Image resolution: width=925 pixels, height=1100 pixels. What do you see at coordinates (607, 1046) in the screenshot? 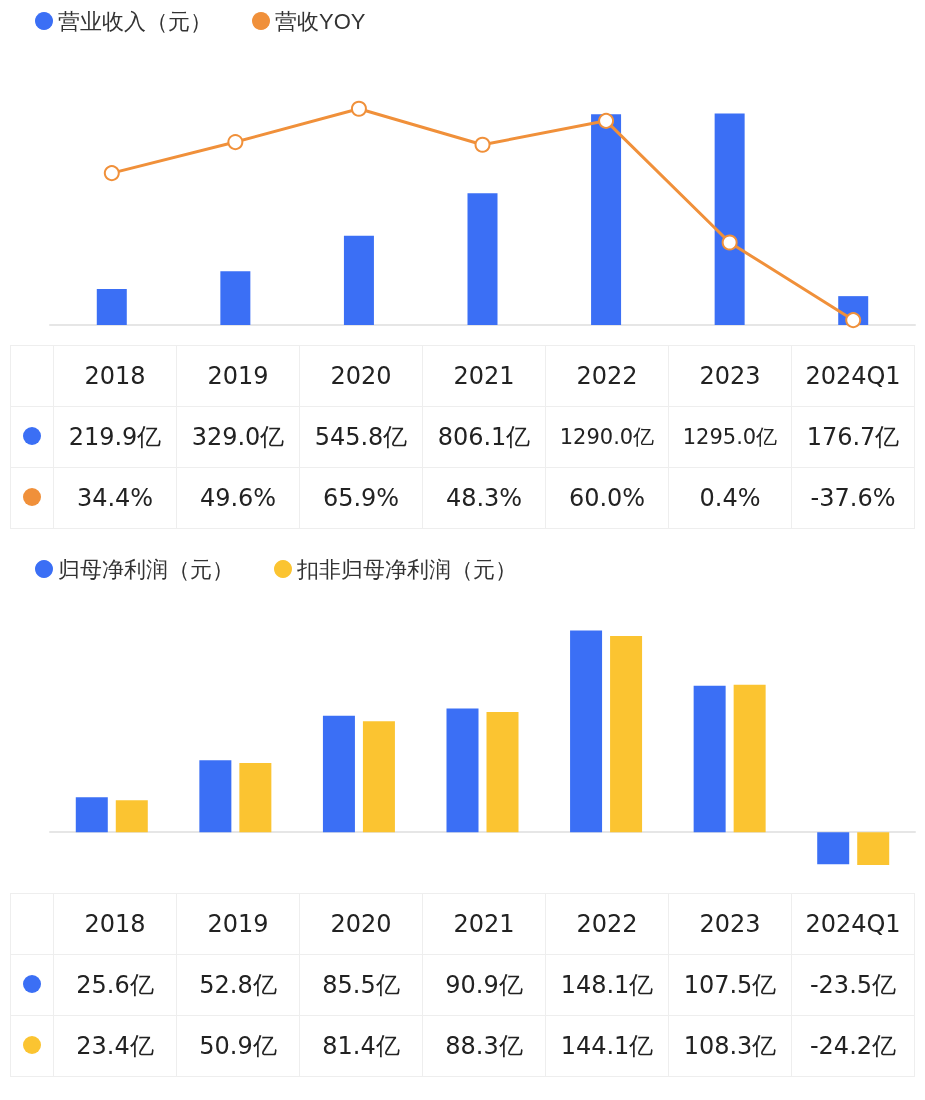
I see `data-label: 144.1亿` at bounding box center [607, 1046].